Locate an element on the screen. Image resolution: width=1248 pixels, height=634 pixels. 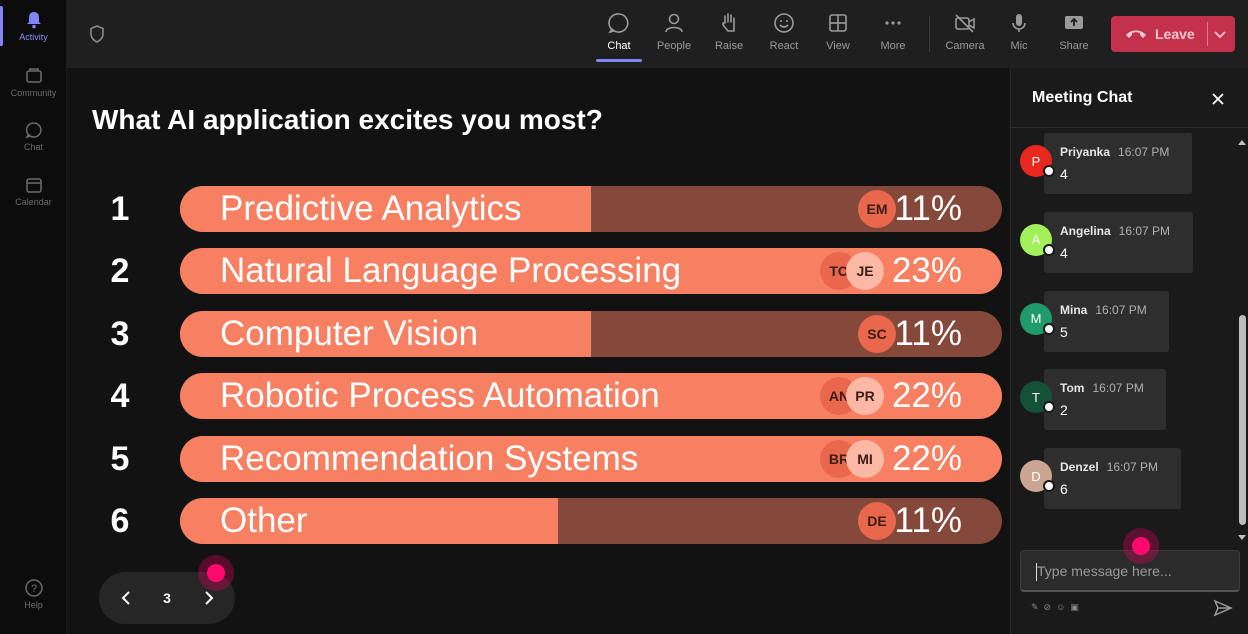
react-icon is located at coordinates (784, 23).